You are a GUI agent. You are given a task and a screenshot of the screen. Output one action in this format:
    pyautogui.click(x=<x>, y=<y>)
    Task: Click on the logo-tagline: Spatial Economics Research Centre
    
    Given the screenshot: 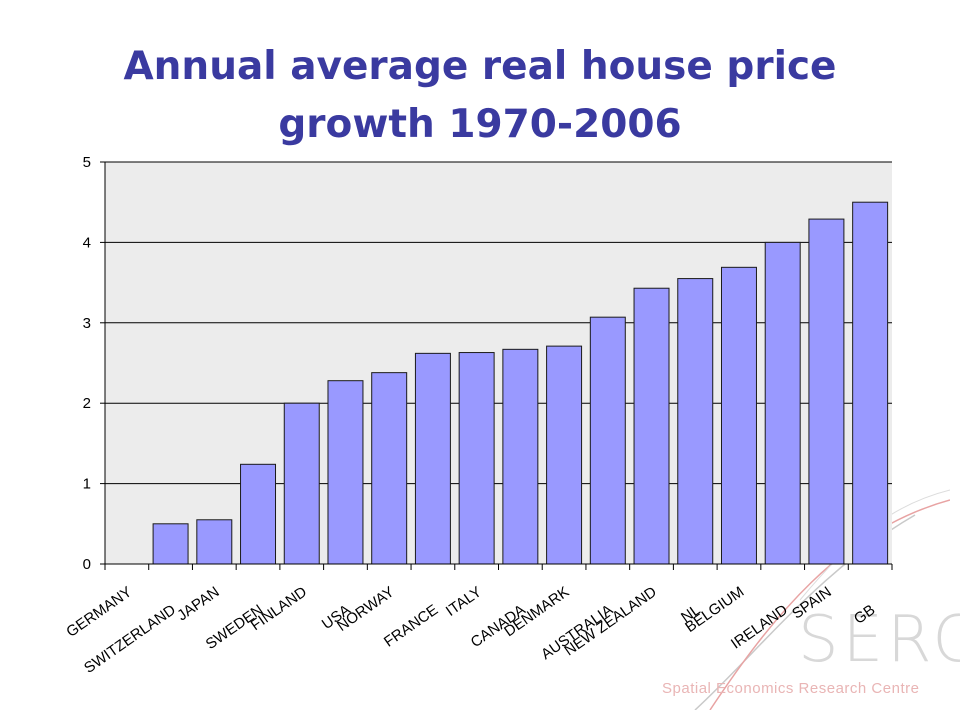 What is the action you would take?
    pyautogui.click(x=791, y=688)
    